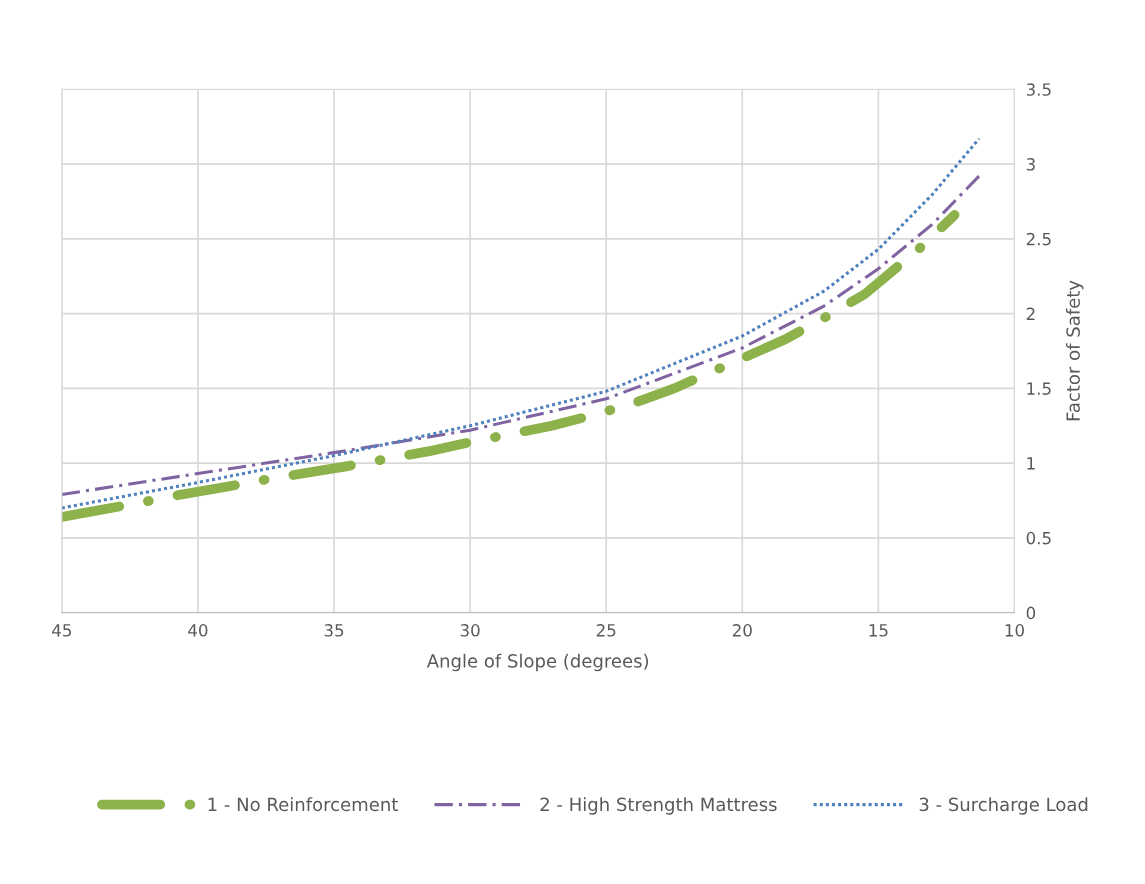 This screenshot has width=1145, height=884. Describe the element at coordinates (1038, 89) in the screenshot. I see `y-tick-label: 3.5` at that location.